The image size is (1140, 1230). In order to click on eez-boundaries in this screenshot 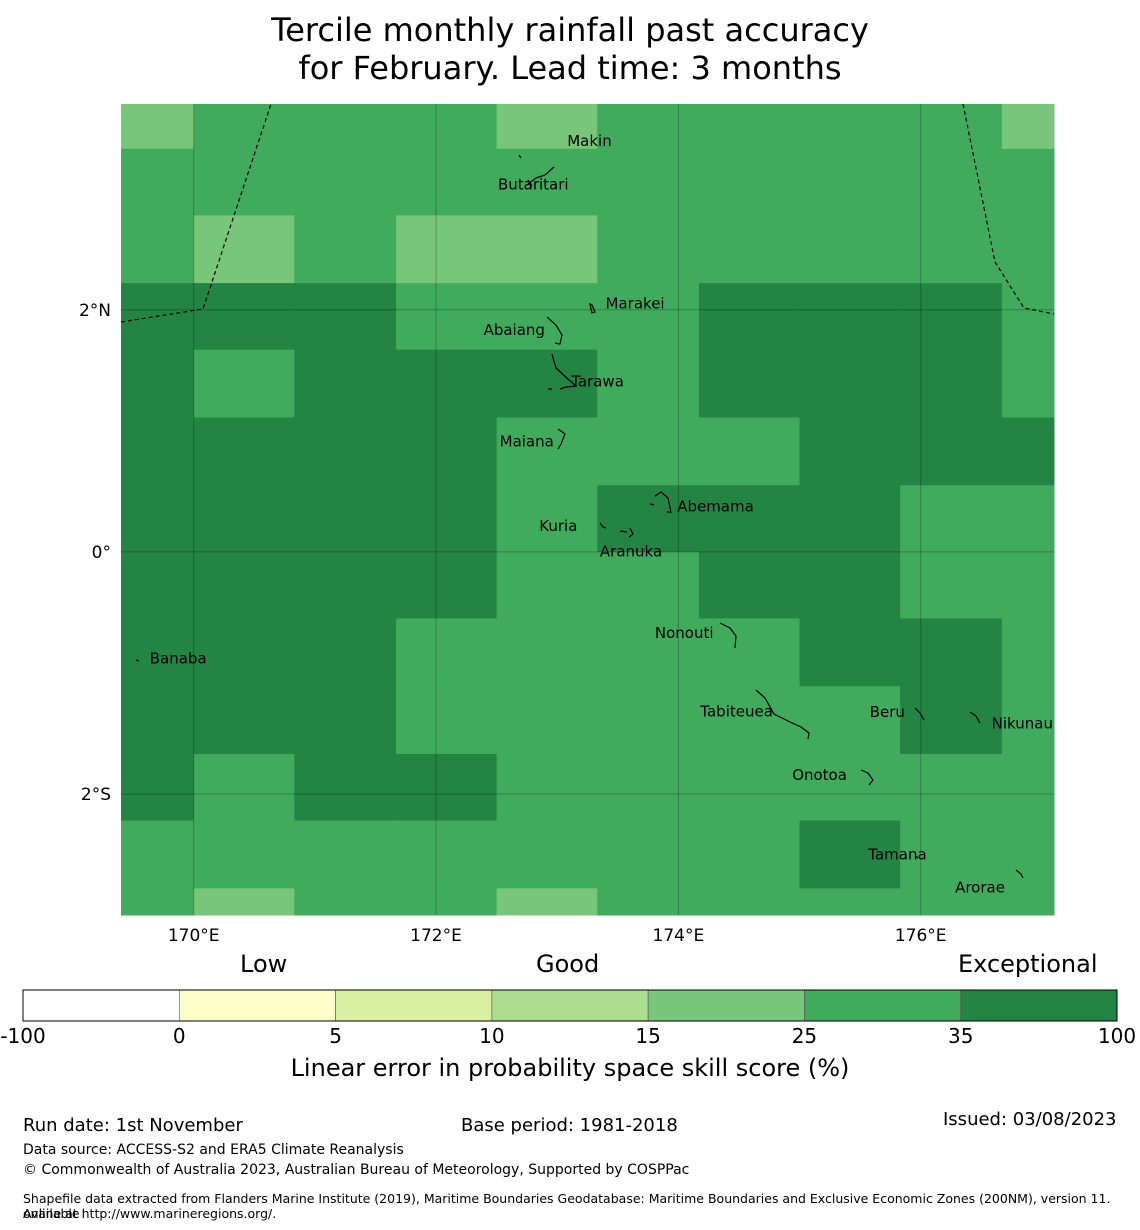, I will do `click(587, 213)`.